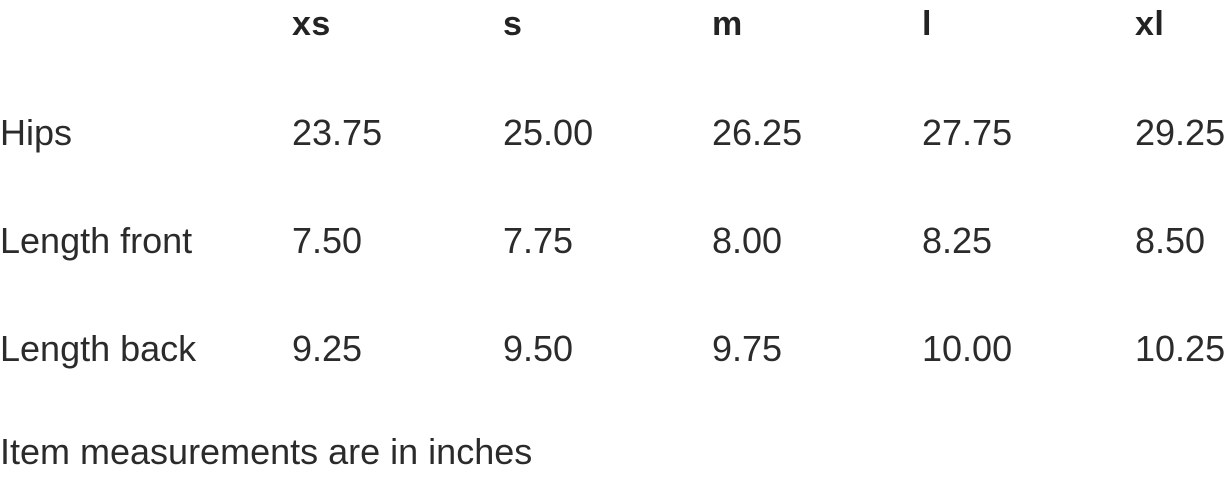 The width and height of the screenshot is (1227, 480). Describe the element at coordinates (1180, 348) in the screenshot. I see `cell-length-back-xl: 10.25` at that location.